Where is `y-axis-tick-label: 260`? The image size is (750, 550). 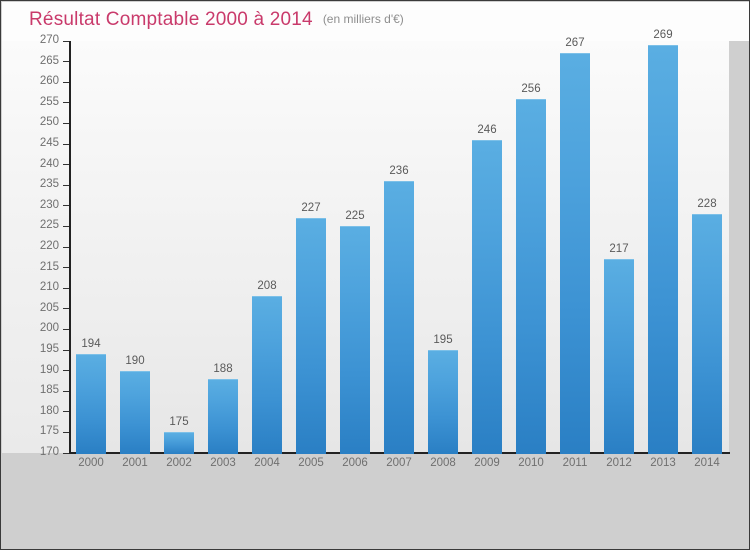 y-axis-tick-label: 260 is located at coordinates (49, 81).